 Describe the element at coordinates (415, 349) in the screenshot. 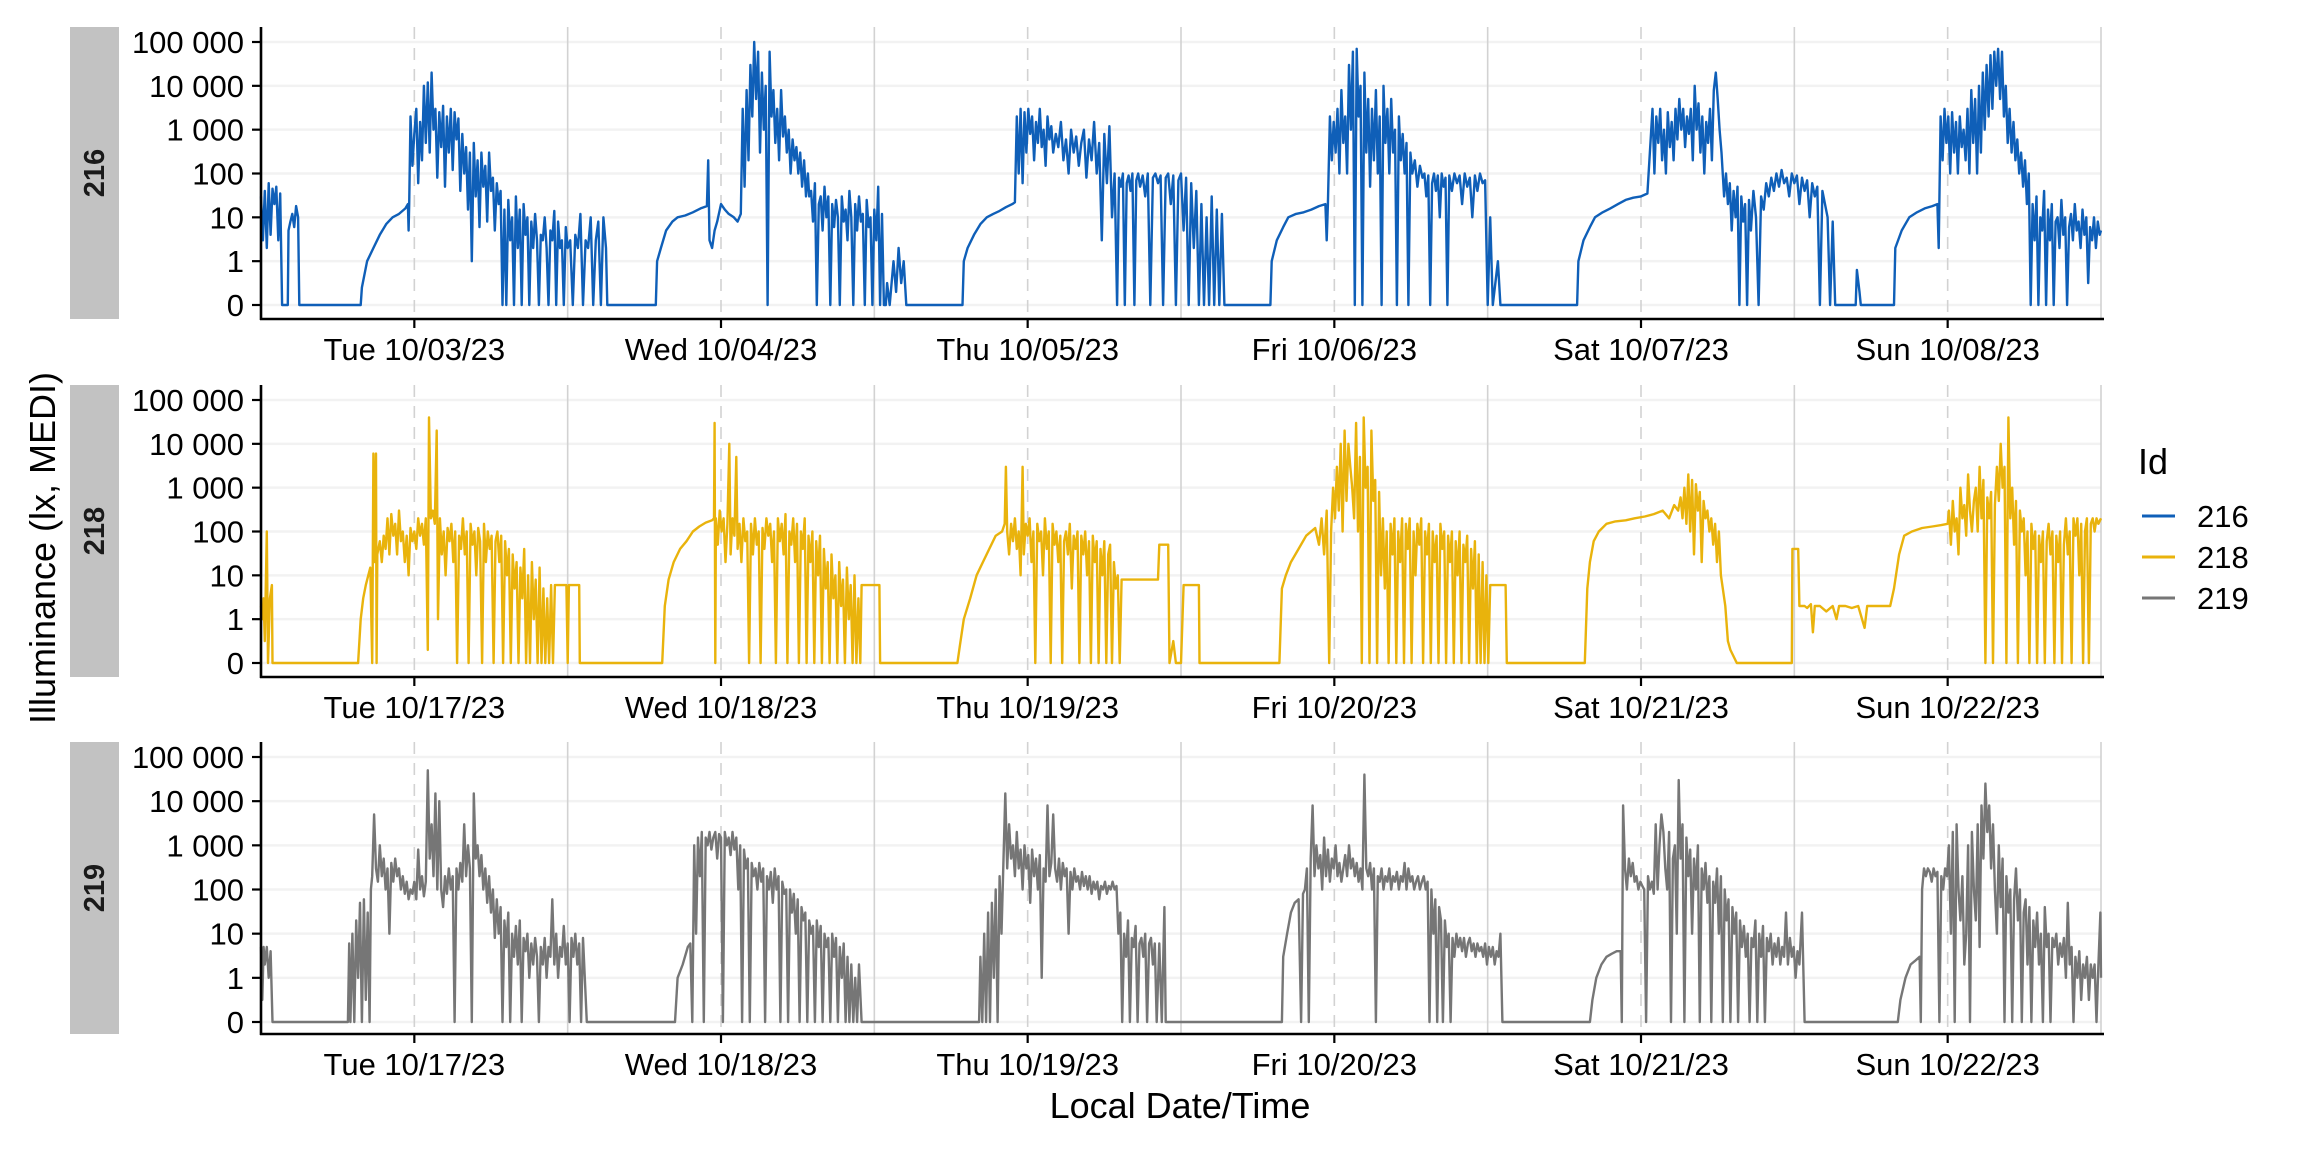

I see `x-tick-label: Tue 10/03/23` at that location.